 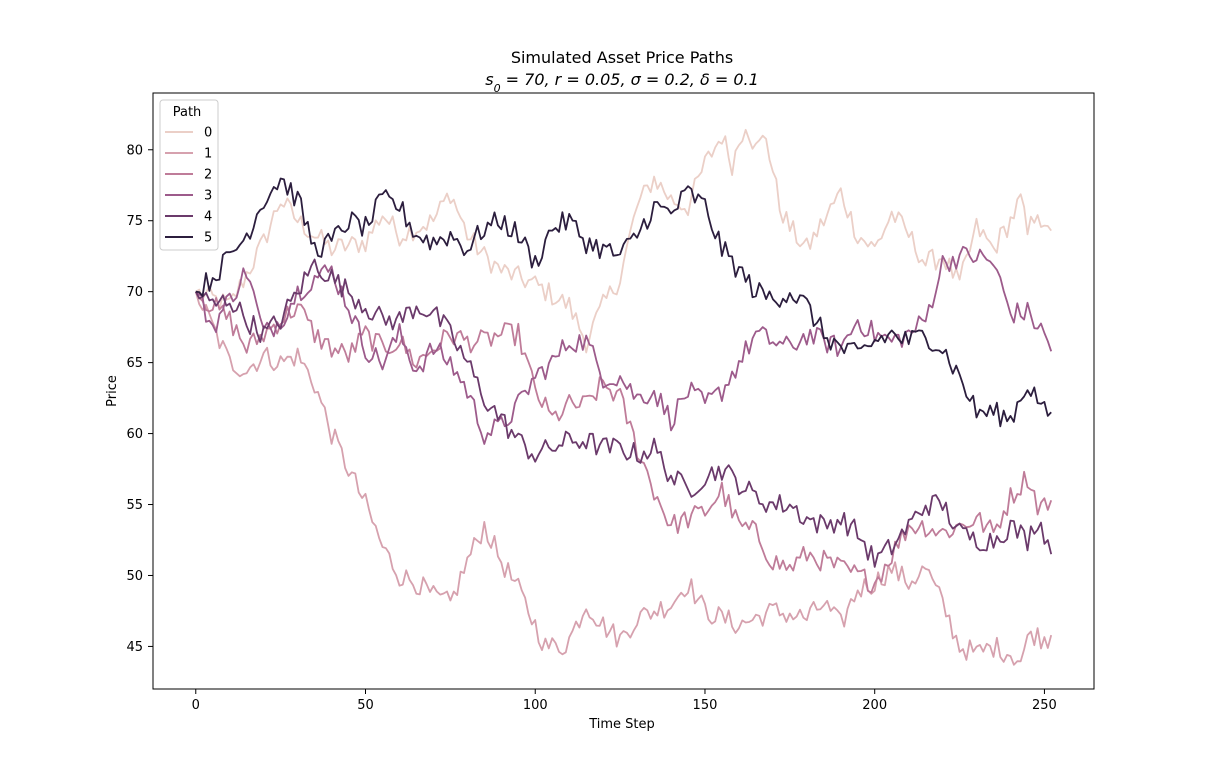 What do you see at coordinates (365, 705) in the screenshot?
I see `x-tick-label: 50` at bounding box center [365, 705].